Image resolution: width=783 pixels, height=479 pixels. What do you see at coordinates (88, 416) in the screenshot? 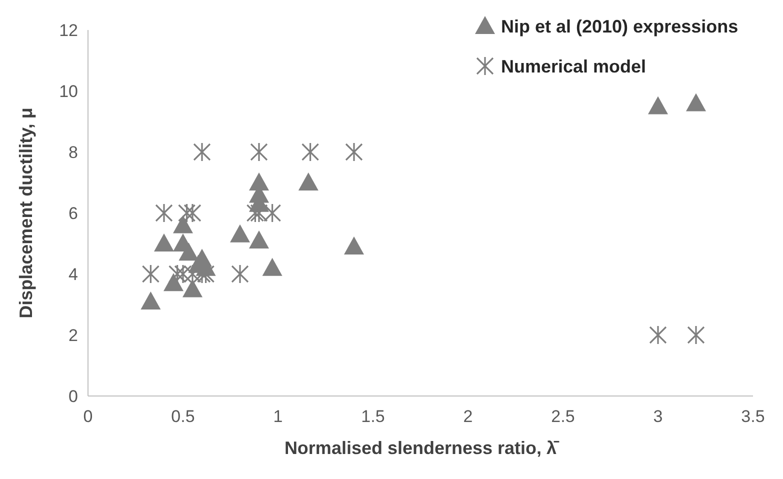
I see `x-tick-label: 0` at bounding box center [88, 416].